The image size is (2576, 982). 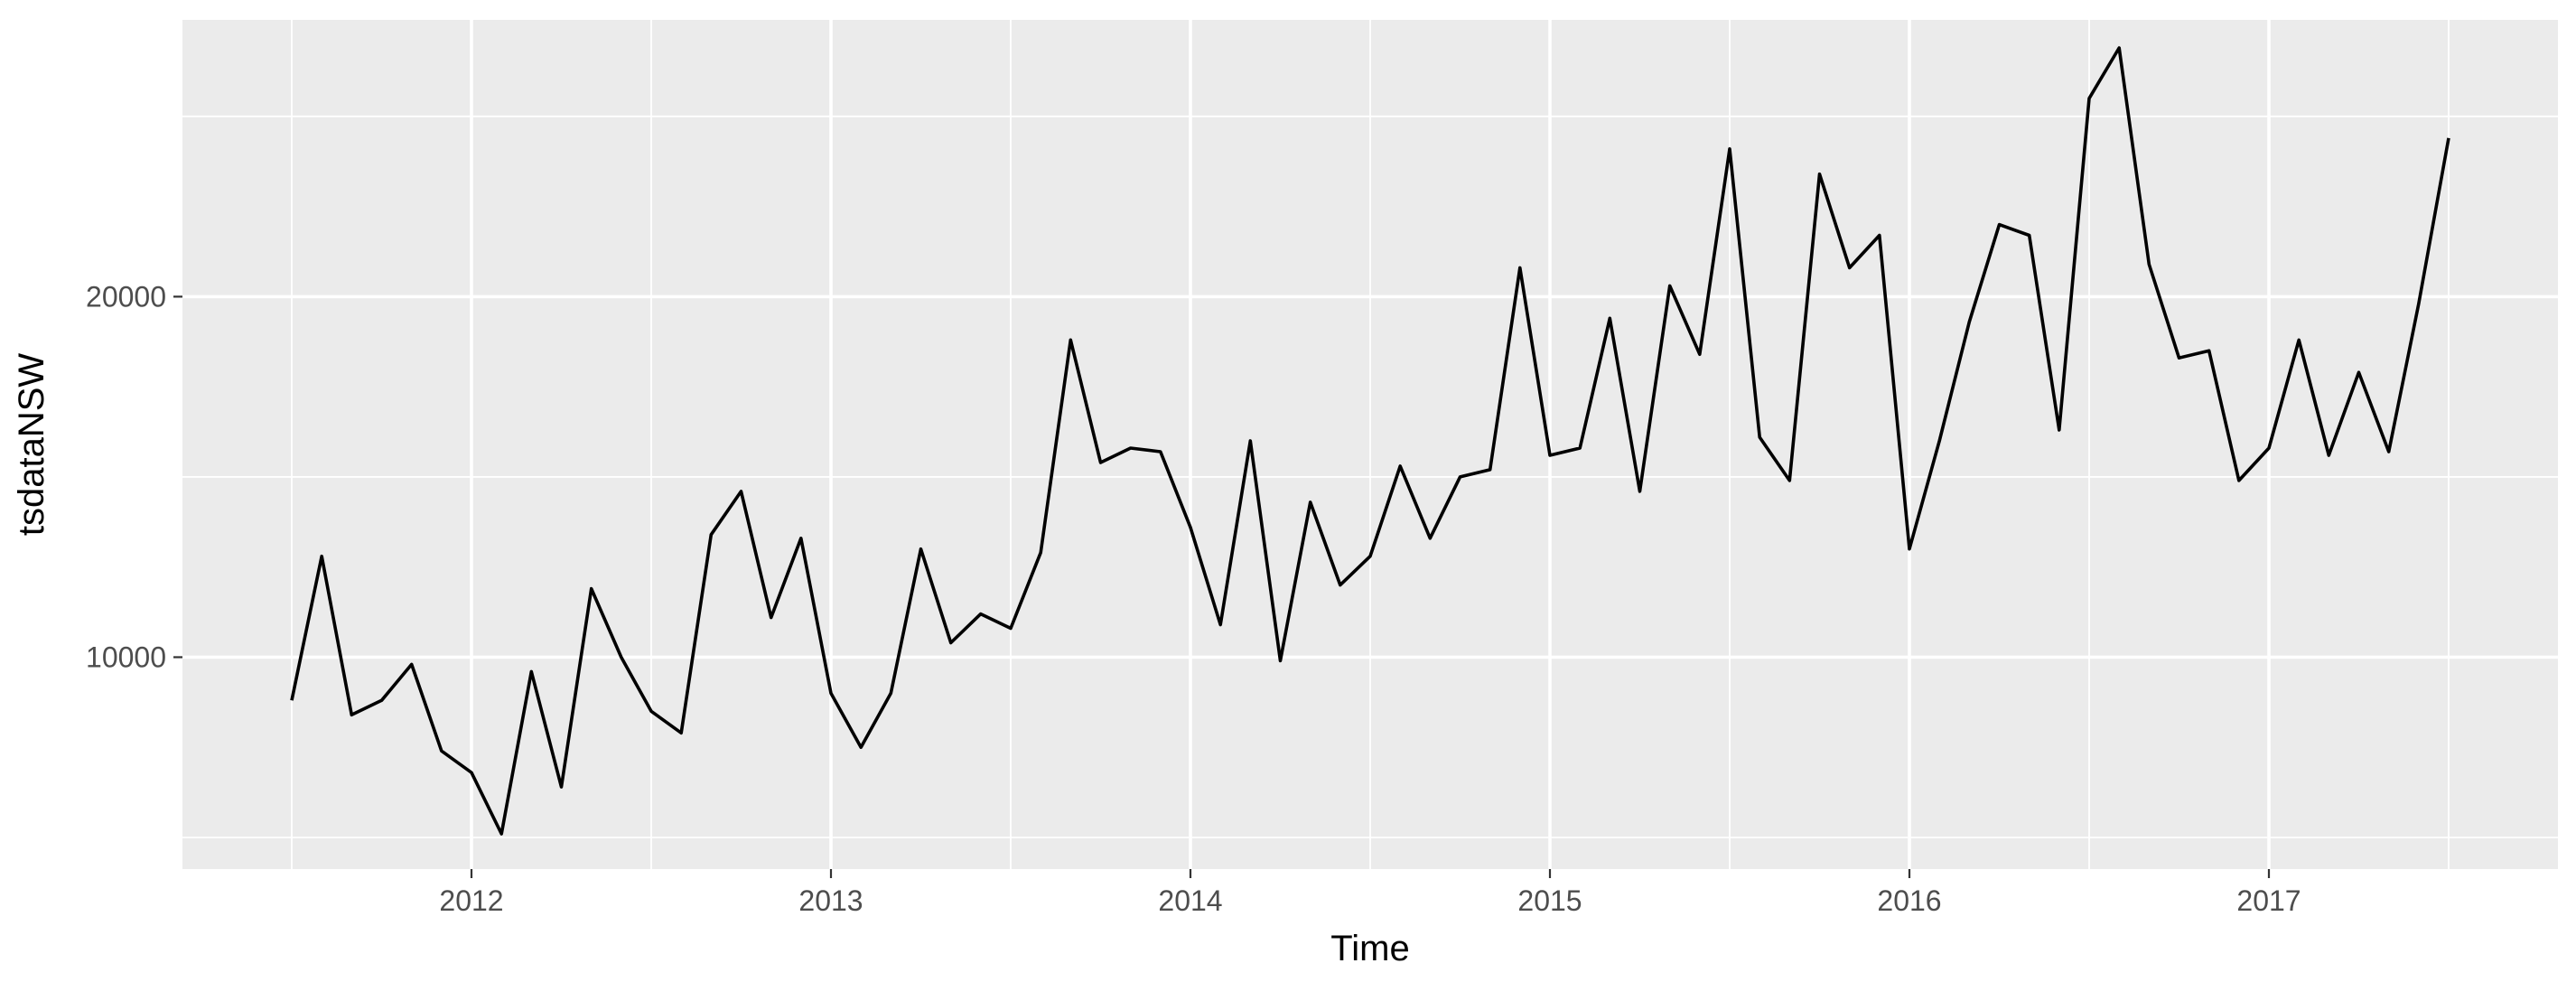 I want to click on y-tick-label: 10000, so click(x=126, y=657).